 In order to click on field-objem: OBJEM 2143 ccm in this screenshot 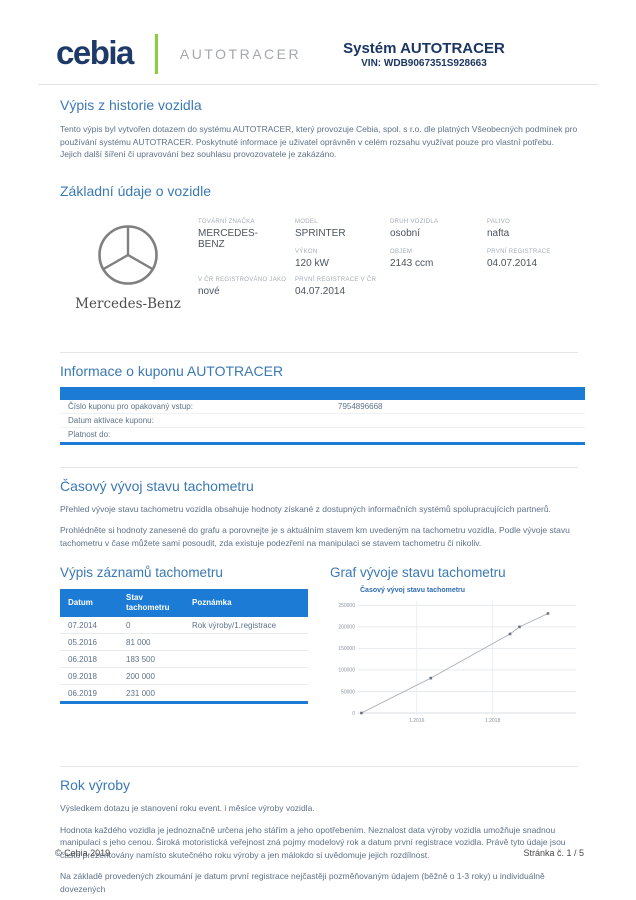, I will do `click(412, 258)`.